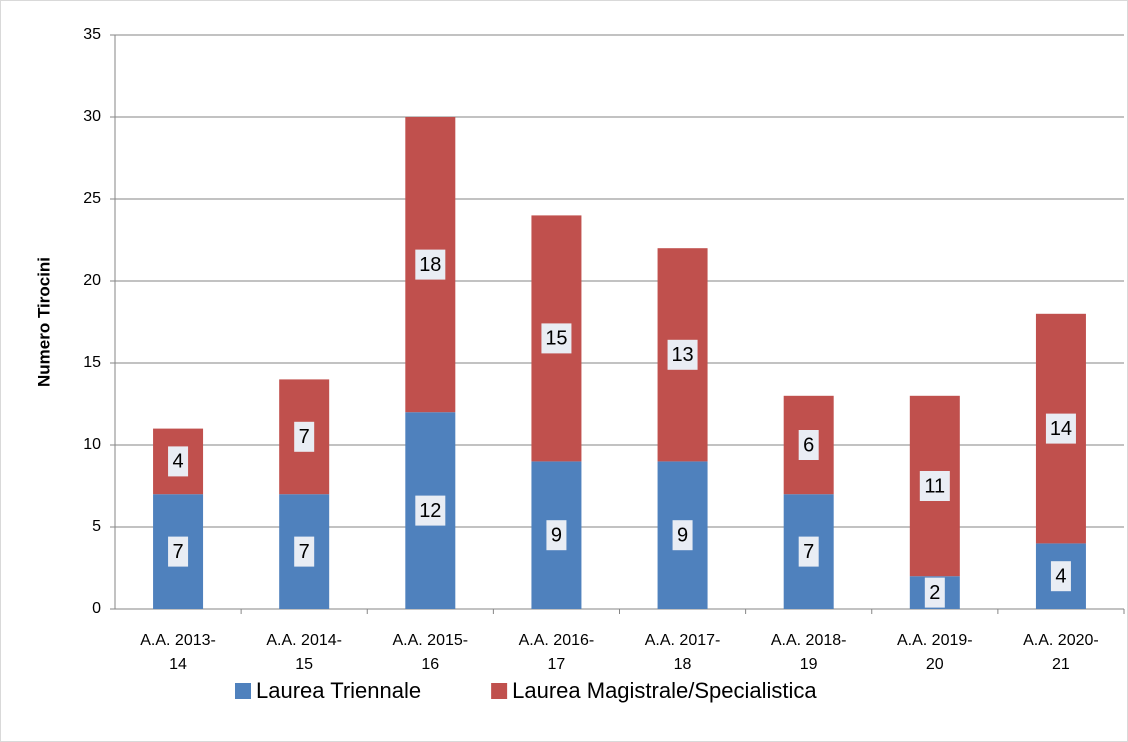 The image size is (1128, 742). I want to click on y-tick-label: 30, so click(92, 116).